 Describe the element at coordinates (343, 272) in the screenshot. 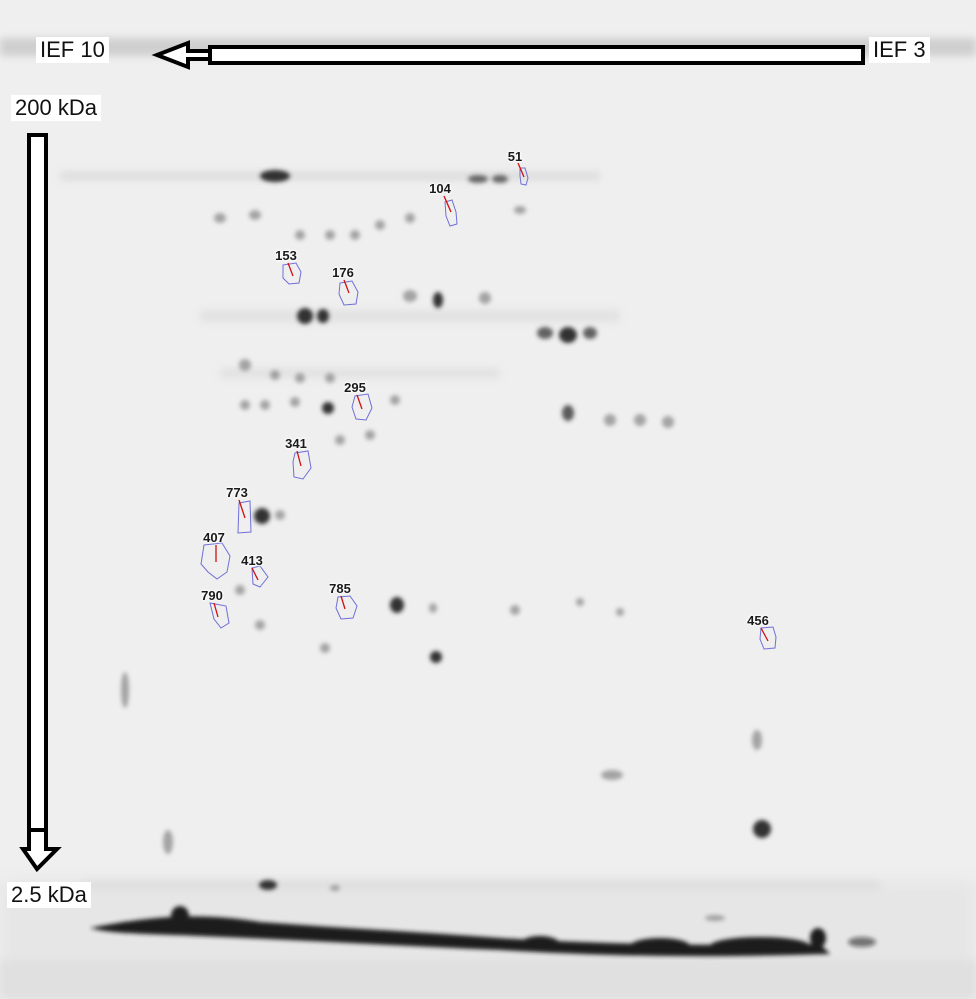

I see `spot-label-176: 176` at that location.